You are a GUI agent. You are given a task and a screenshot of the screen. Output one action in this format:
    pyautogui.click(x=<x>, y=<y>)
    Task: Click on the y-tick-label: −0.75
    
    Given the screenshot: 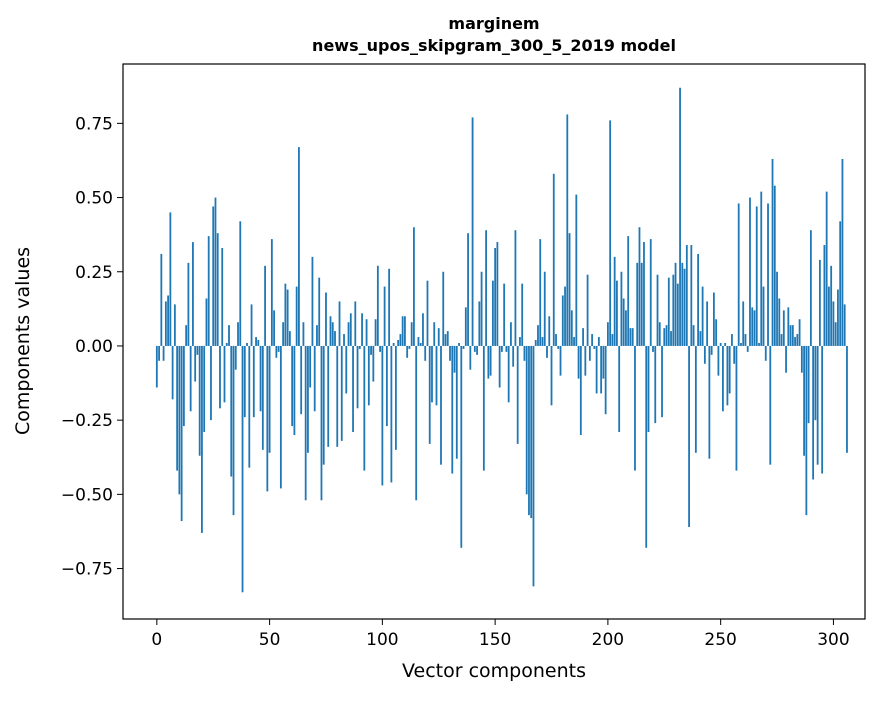 What is the action you would take?
    pyautogui.click(x=87, y=570)
    